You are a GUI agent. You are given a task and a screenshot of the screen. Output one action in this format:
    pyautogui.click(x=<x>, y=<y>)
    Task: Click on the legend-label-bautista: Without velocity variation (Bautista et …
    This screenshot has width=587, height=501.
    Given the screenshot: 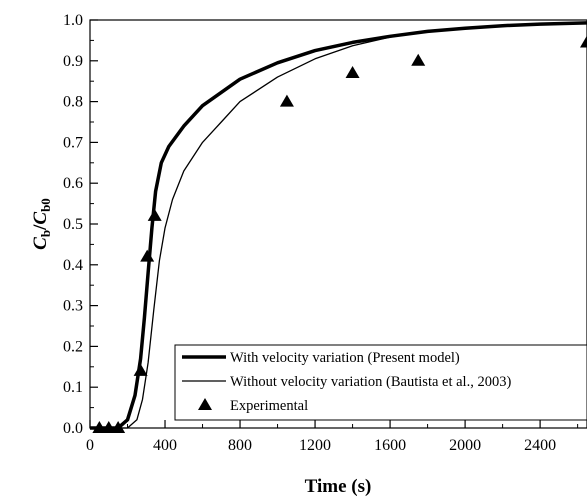 What is the action you would take?
    pyautogui.click(x=370, y=382)
    